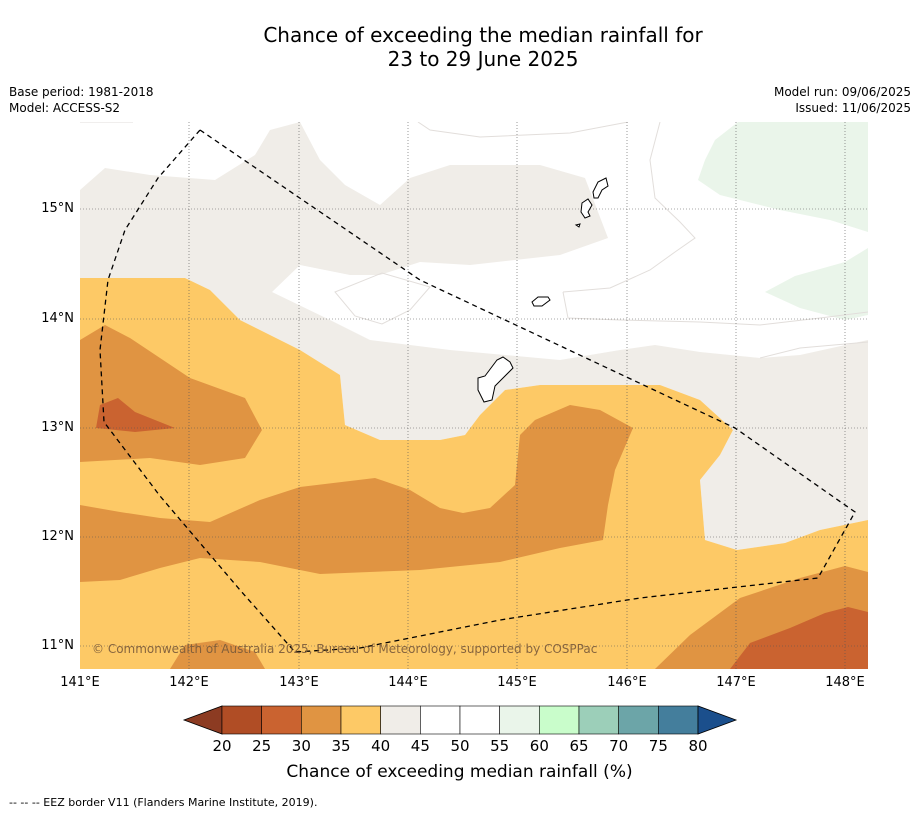 This screenshot has height=816, width=919. What do you see at coordinates (619, 746) in the screenshot?
I see `colorbar-tick-70: 70` at bounding box center [619, 746].